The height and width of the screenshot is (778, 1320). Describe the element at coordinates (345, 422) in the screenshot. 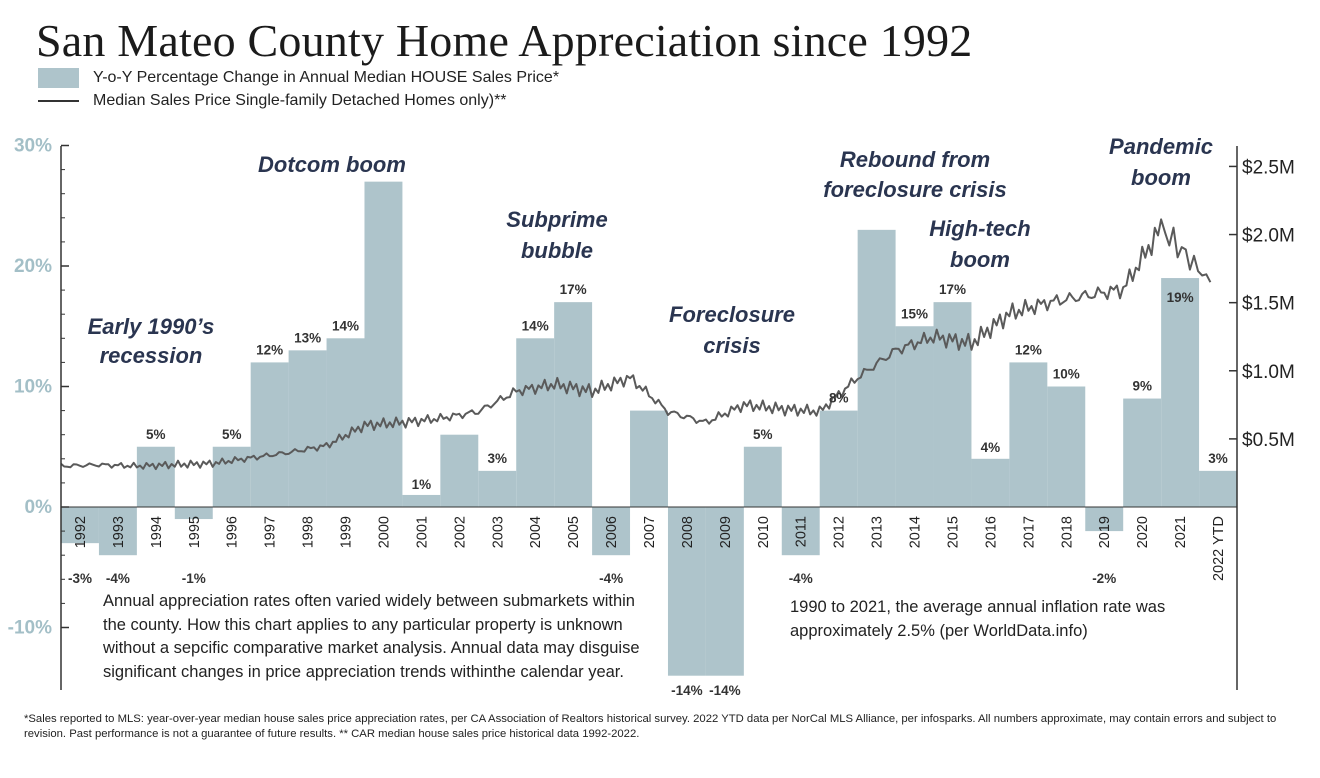

I see `bar-1999` at that location.